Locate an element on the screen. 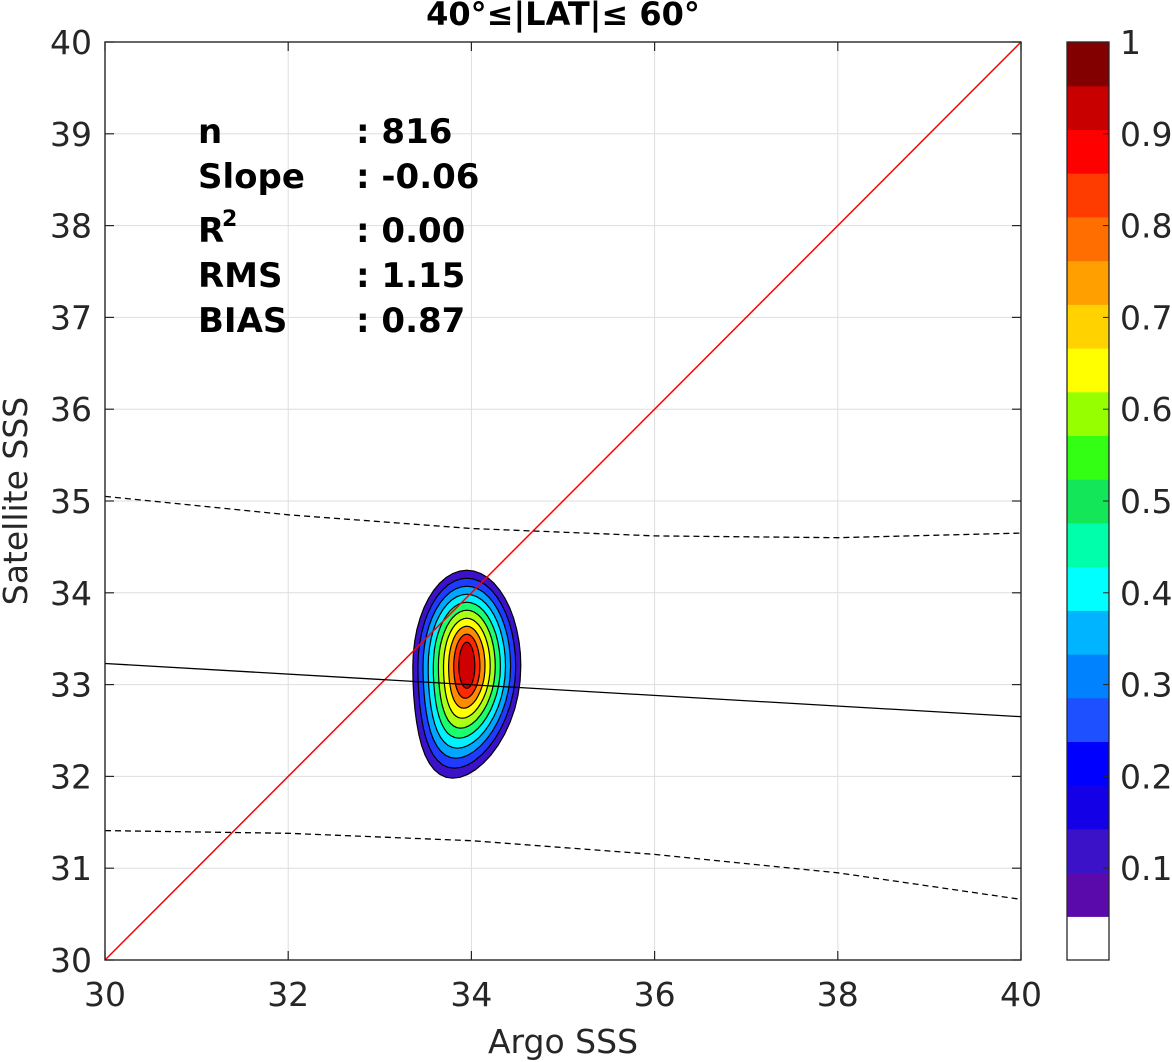 The height and width of the screenshot is (1062, 1172). colorbar-tick-label: 0.7 is located at coordinates (1146, 317).